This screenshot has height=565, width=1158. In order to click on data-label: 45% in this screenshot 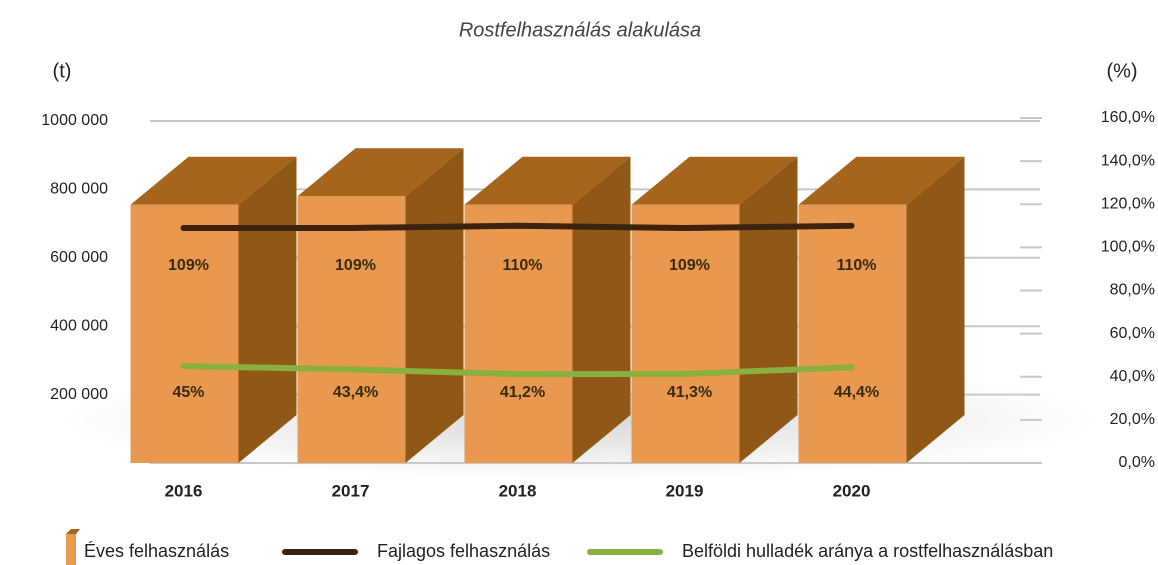, I will do `click(188, 392)`.